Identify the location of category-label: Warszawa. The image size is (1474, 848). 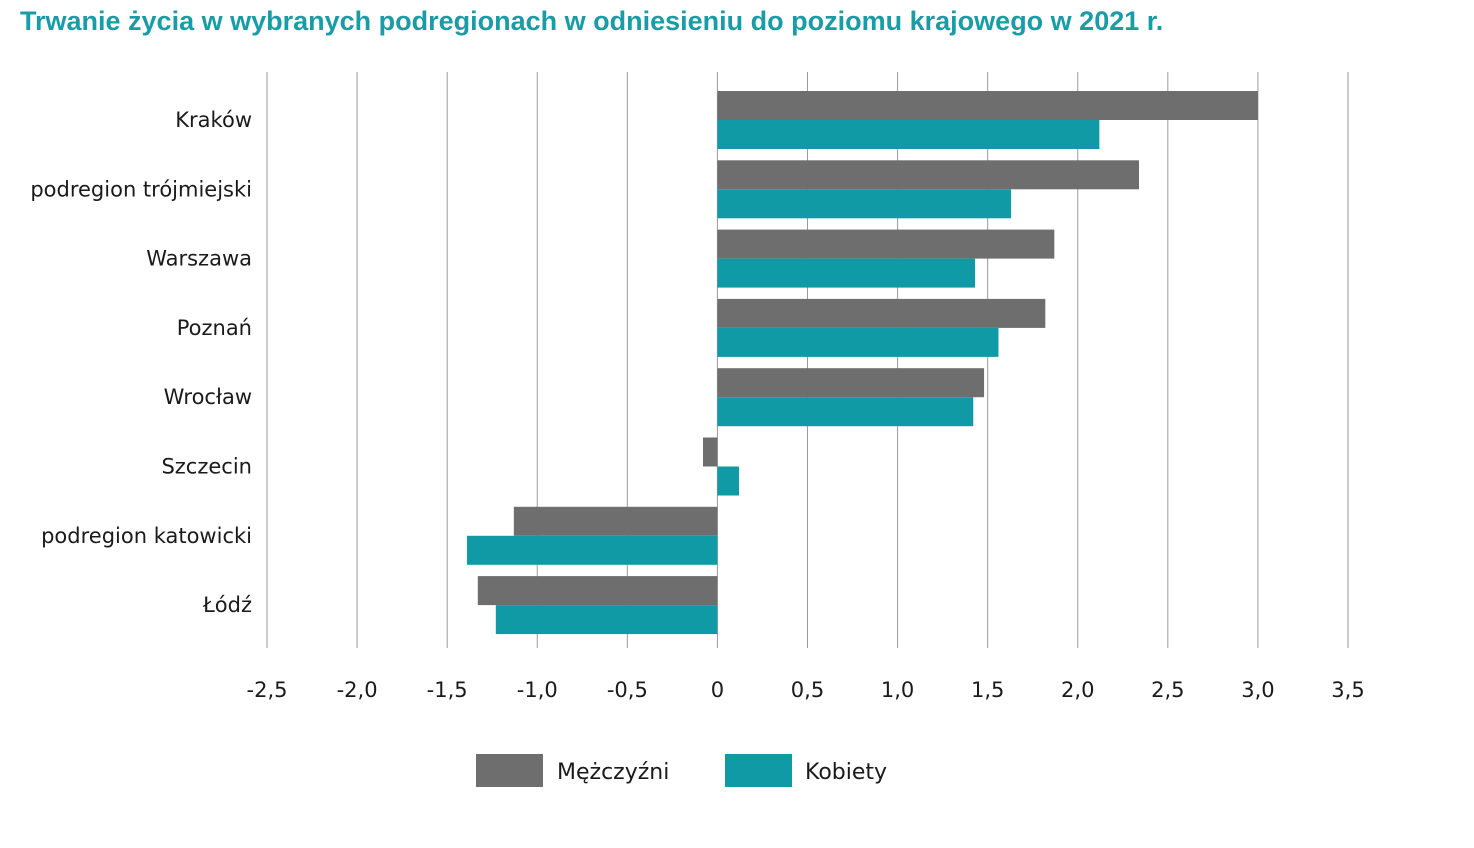
(199, 259).